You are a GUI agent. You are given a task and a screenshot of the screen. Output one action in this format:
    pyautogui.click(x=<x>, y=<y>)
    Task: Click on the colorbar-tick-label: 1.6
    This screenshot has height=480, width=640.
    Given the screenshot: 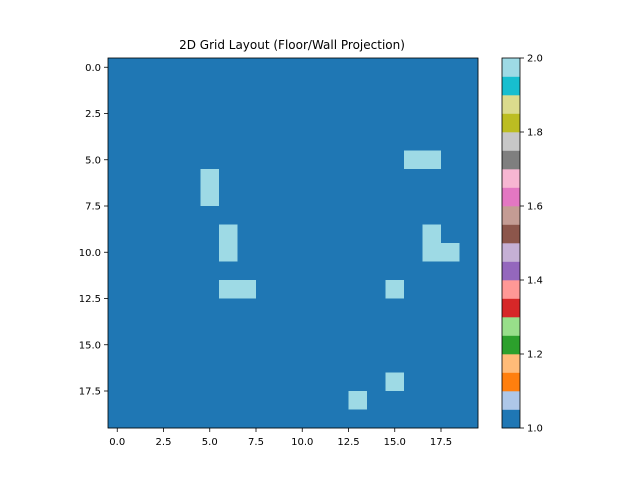 What is the action you would take?
    pyautogui.click(x=535, y=207)
    